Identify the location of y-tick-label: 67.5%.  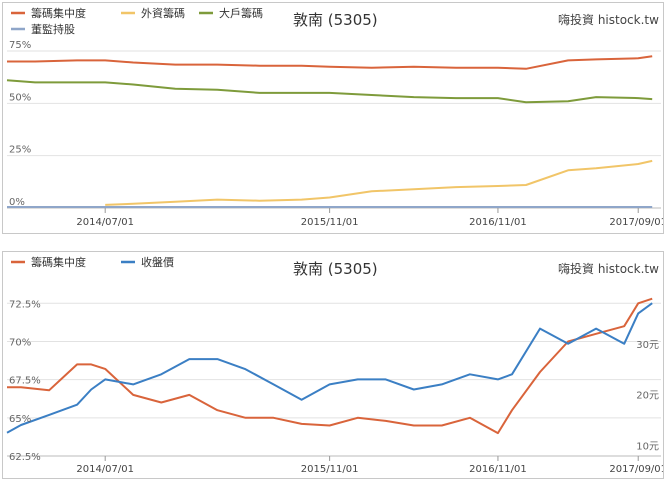
(25, 381).